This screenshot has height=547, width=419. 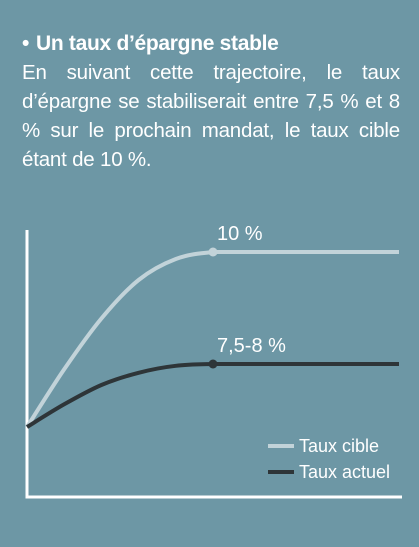 What do you see at coordinates (157, 43) in the screenshot?
I see `heading-title: Un taux d’épargne stable` at bounding box center [157, 43].